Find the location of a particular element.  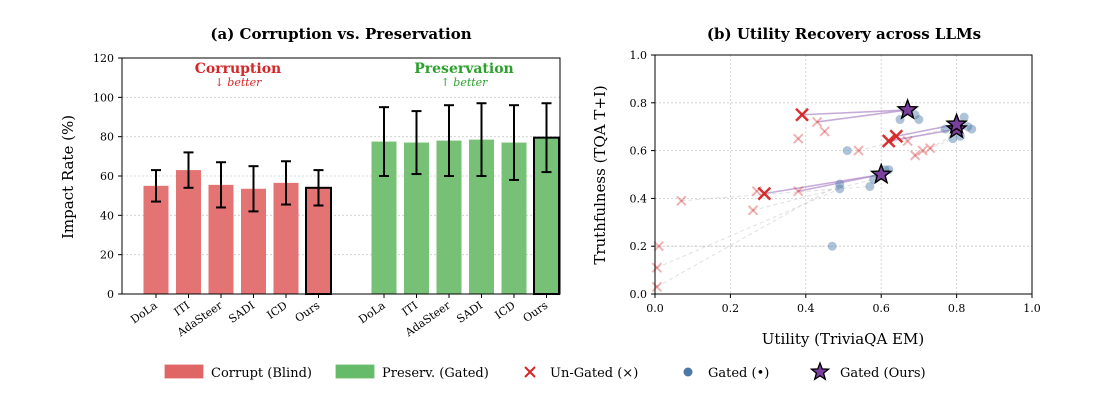

legend-item: Gated (•) is located at coordinates (726, 373).